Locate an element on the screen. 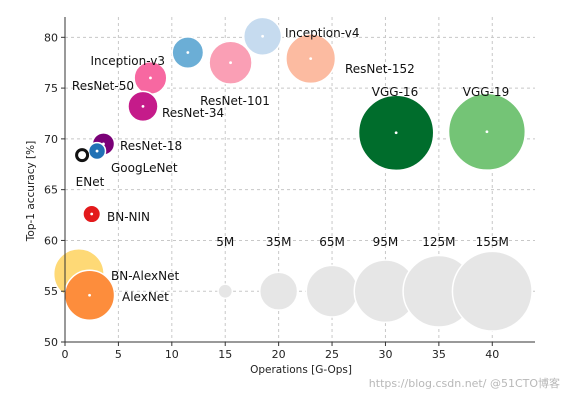 The width and height of the screenshot is (567, 403). label-resnet-34: ResNet-34 is located at coordinates (193, 113).